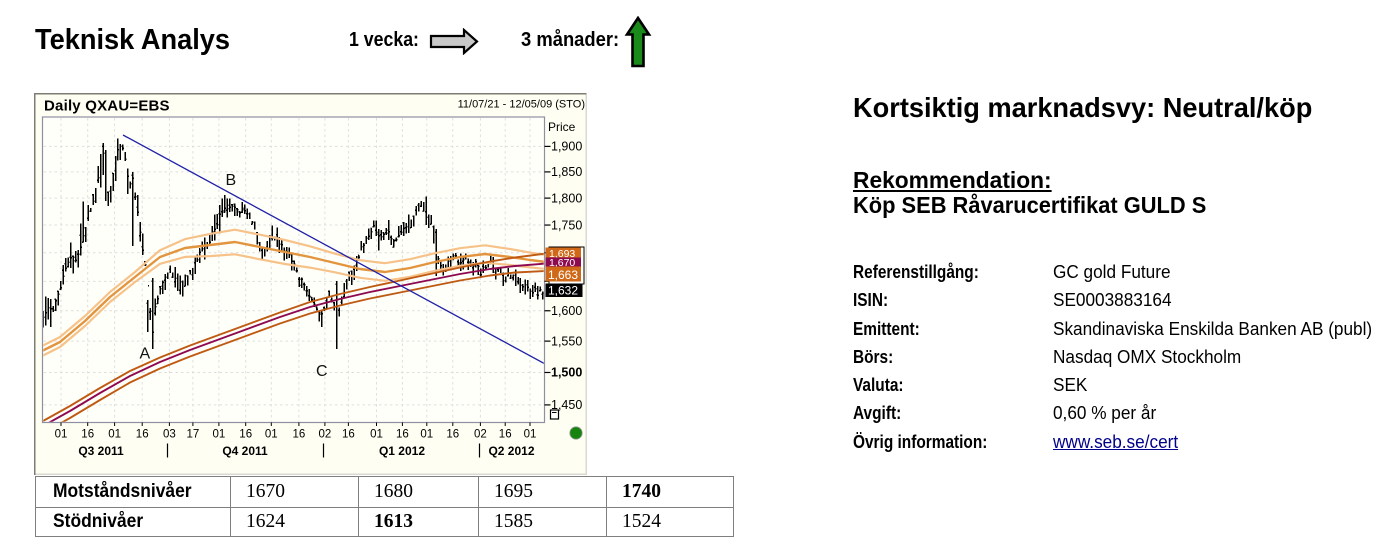 The image size is (1382, 551). I want to click on svg-text: 1,663, so click(563, 275).